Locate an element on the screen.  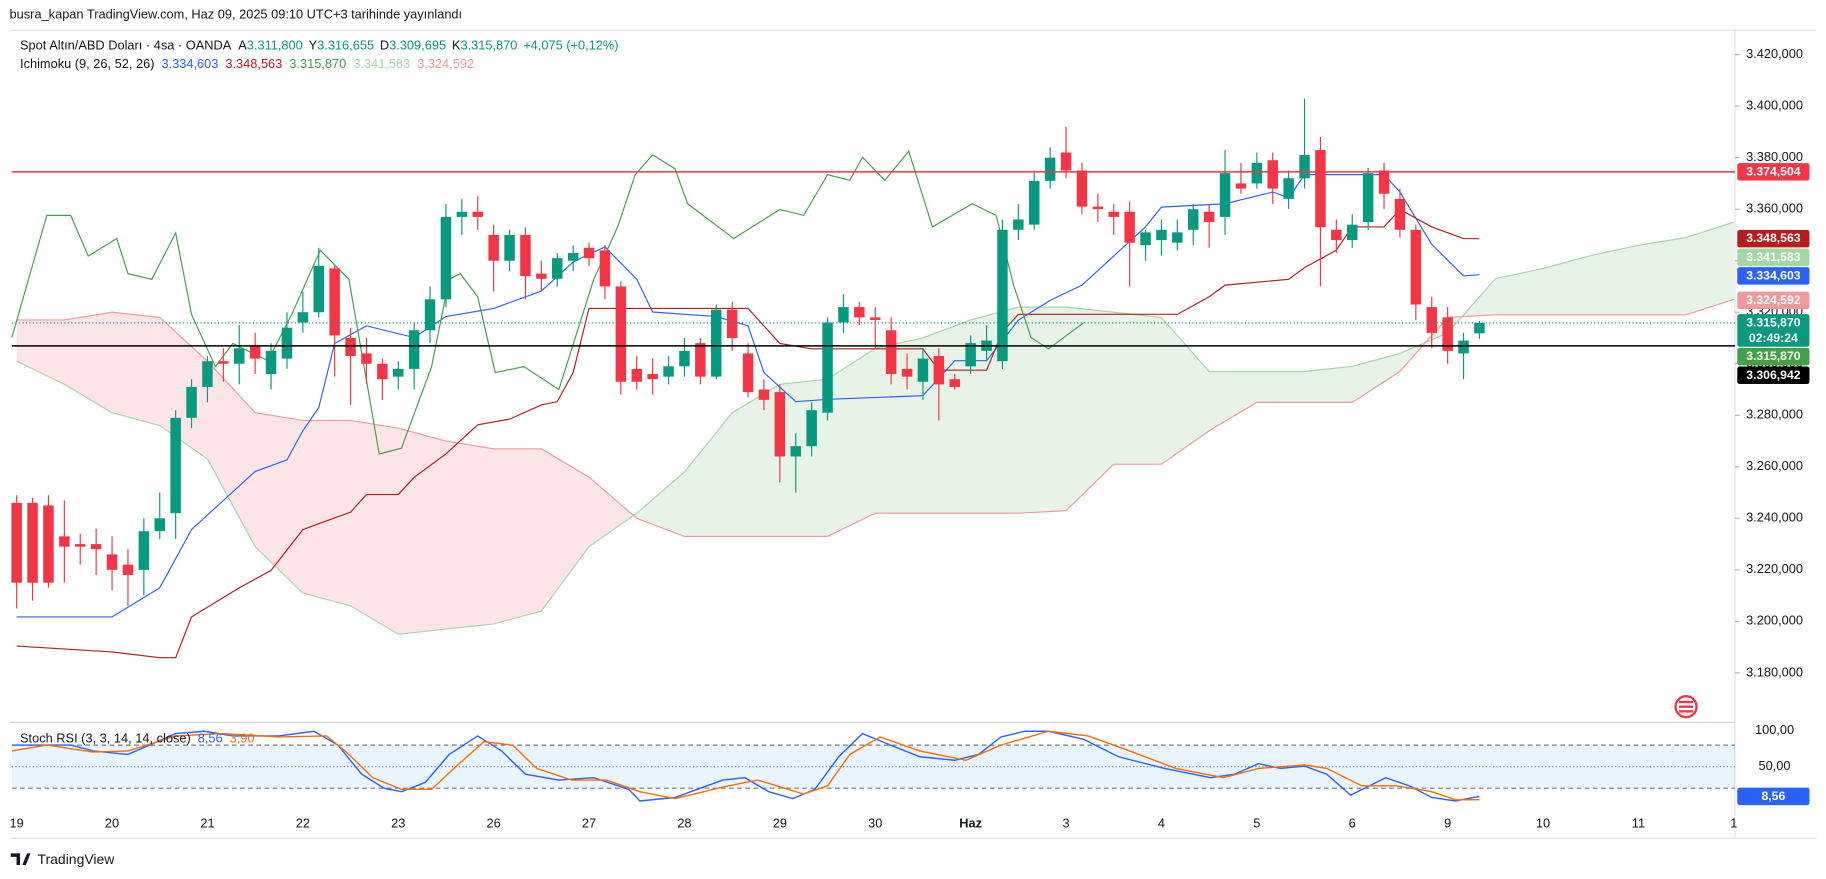
ohlc-value: 3.315,870 is located at coordinates (488, 45).